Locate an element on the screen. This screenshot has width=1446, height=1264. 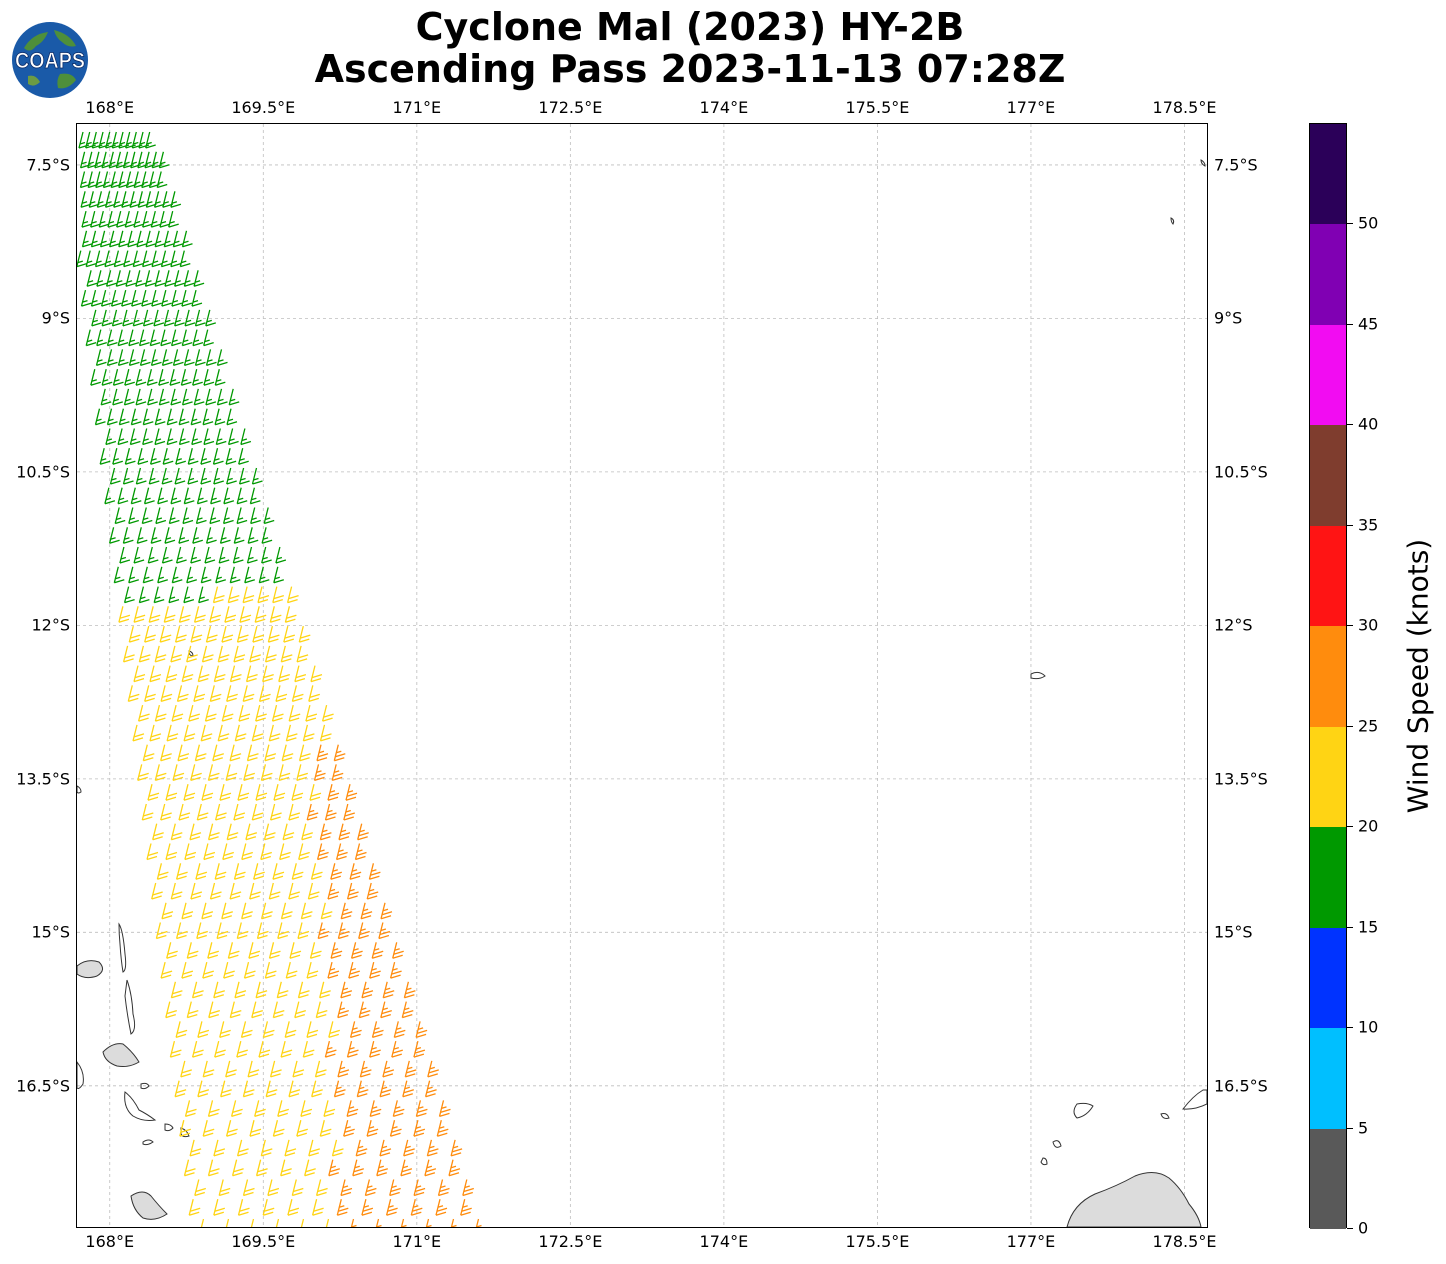
lon-tick-label-bottom: 168°E is located at coordinates (110, 1241).